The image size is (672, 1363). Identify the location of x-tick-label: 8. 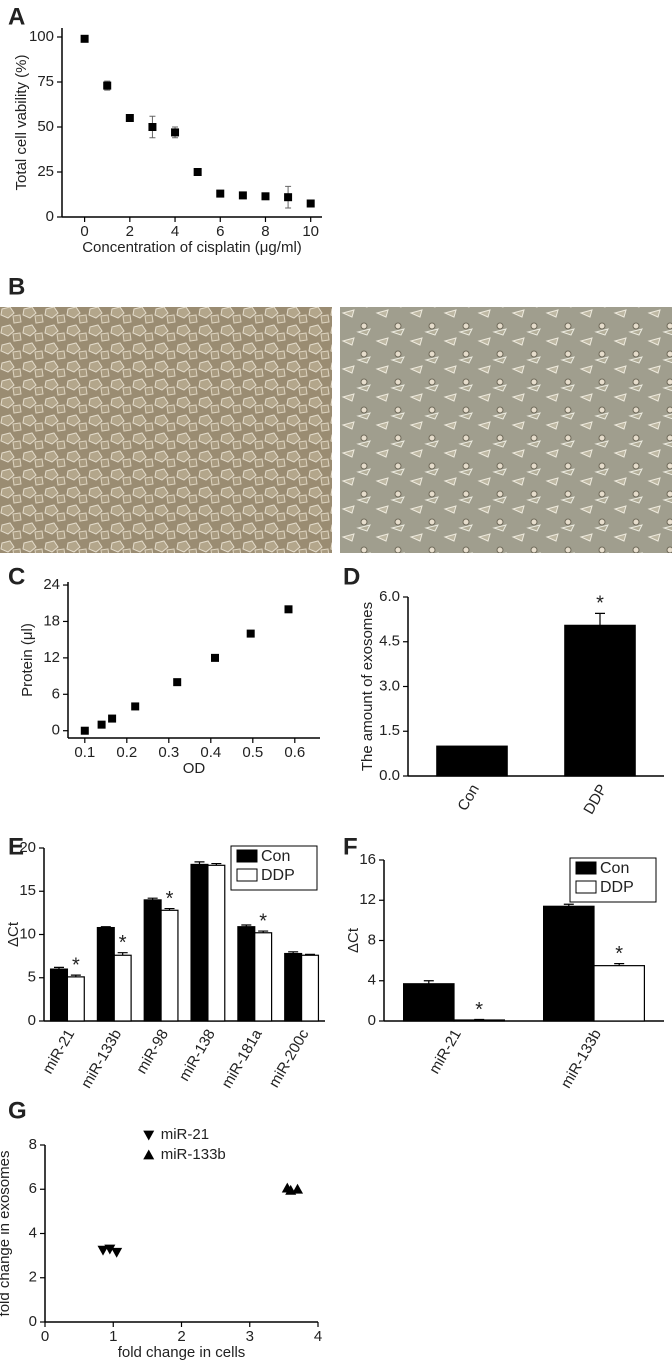
(265, 231).